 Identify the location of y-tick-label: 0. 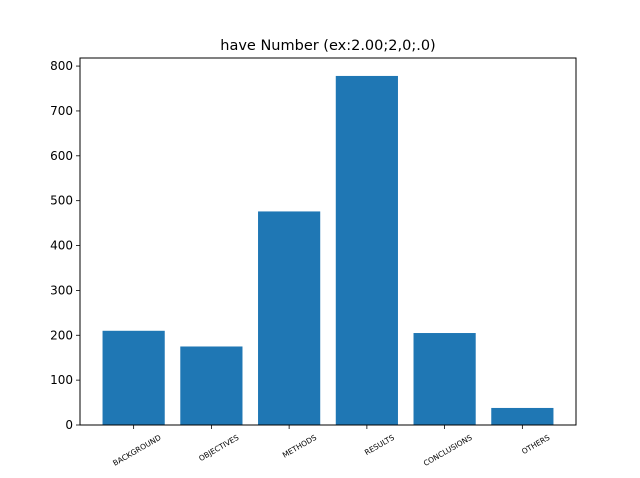
(69, 425).